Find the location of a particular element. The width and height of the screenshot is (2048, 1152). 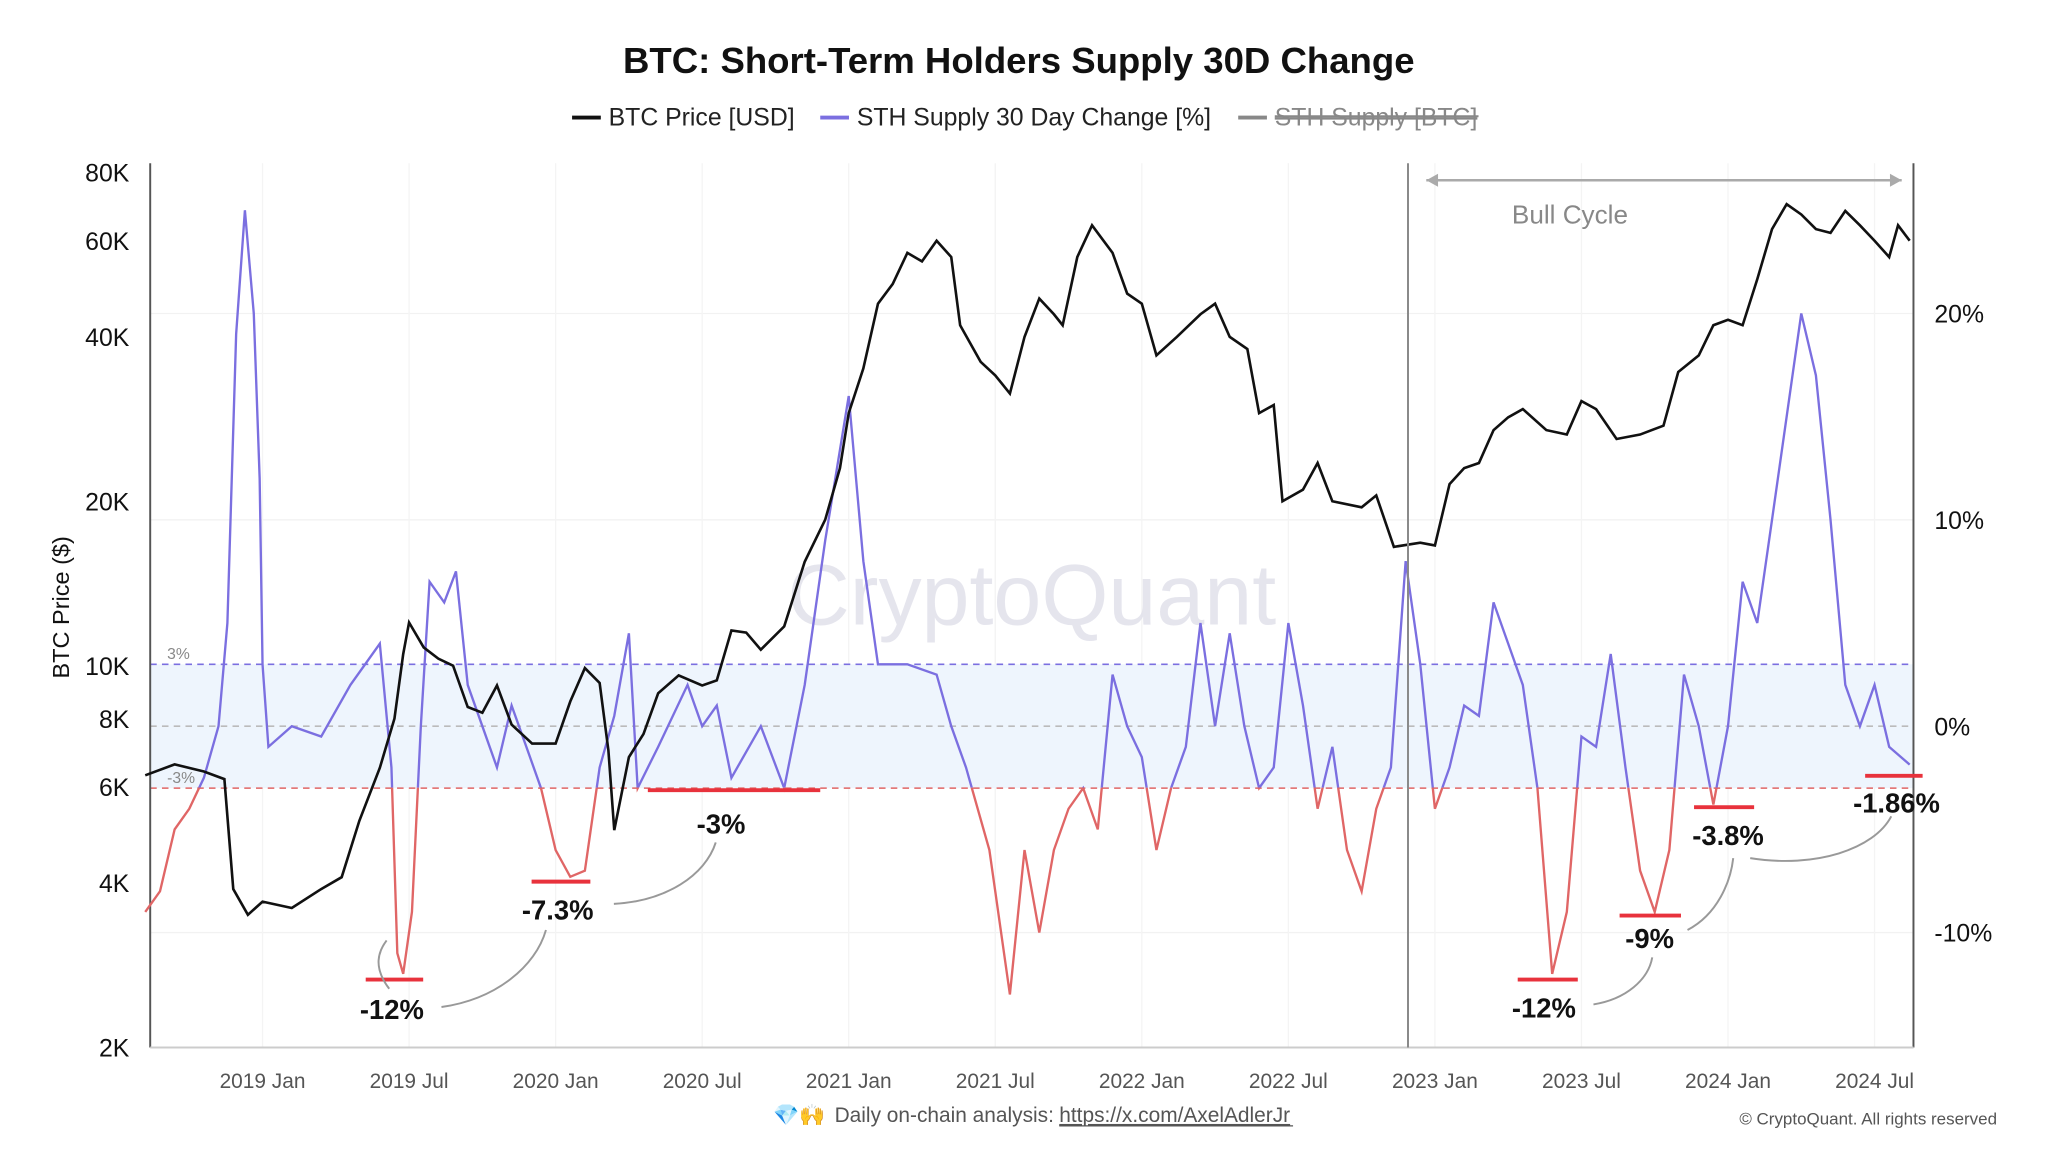

legend-item-price: BTC Price [USD] is located at coordinates (683, 117).